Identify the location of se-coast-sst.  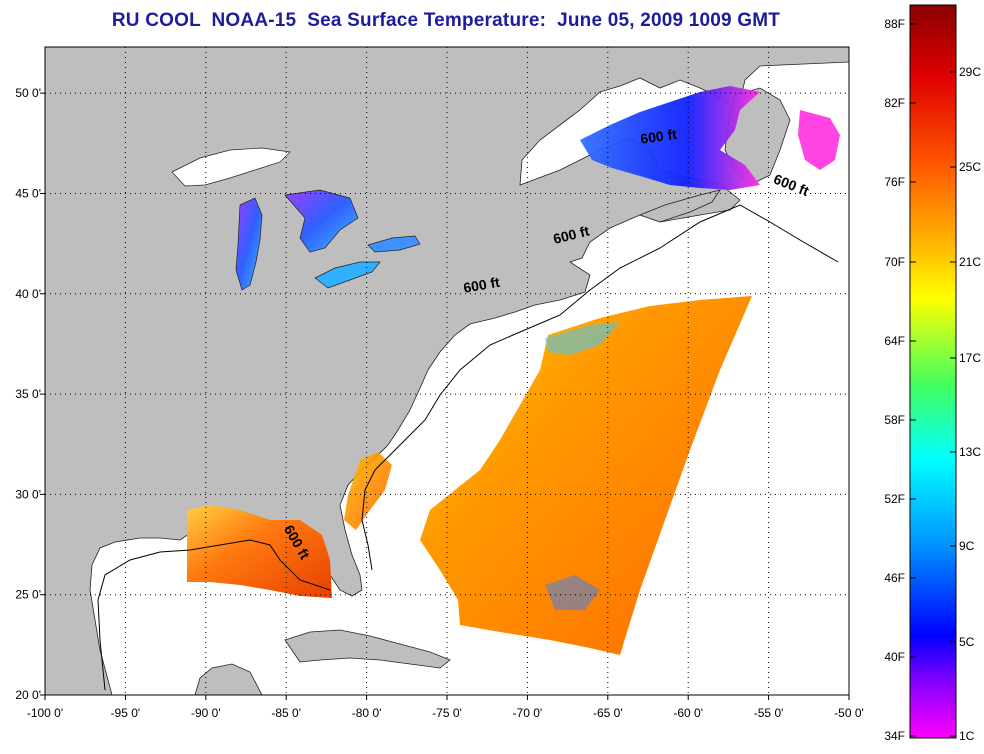
(368, 491).